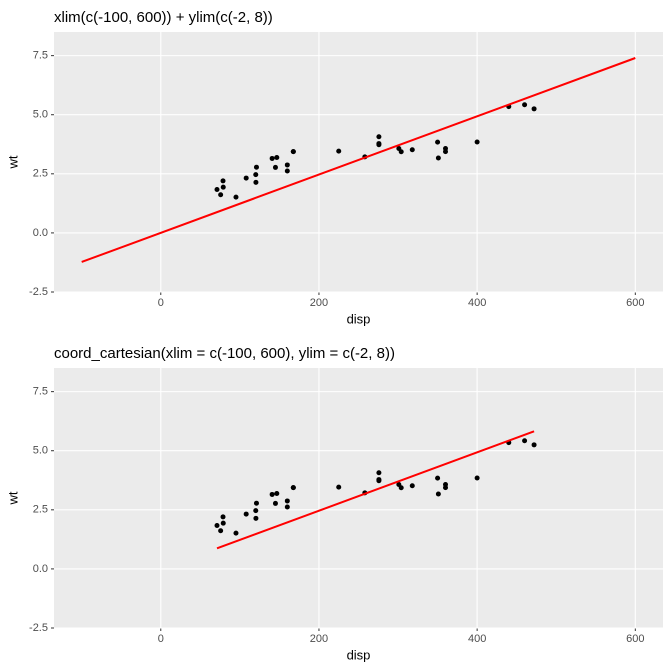 Image resolution: width=672 pixels, height=672 pixels. I want to click on trend-line, so click(375, 490).